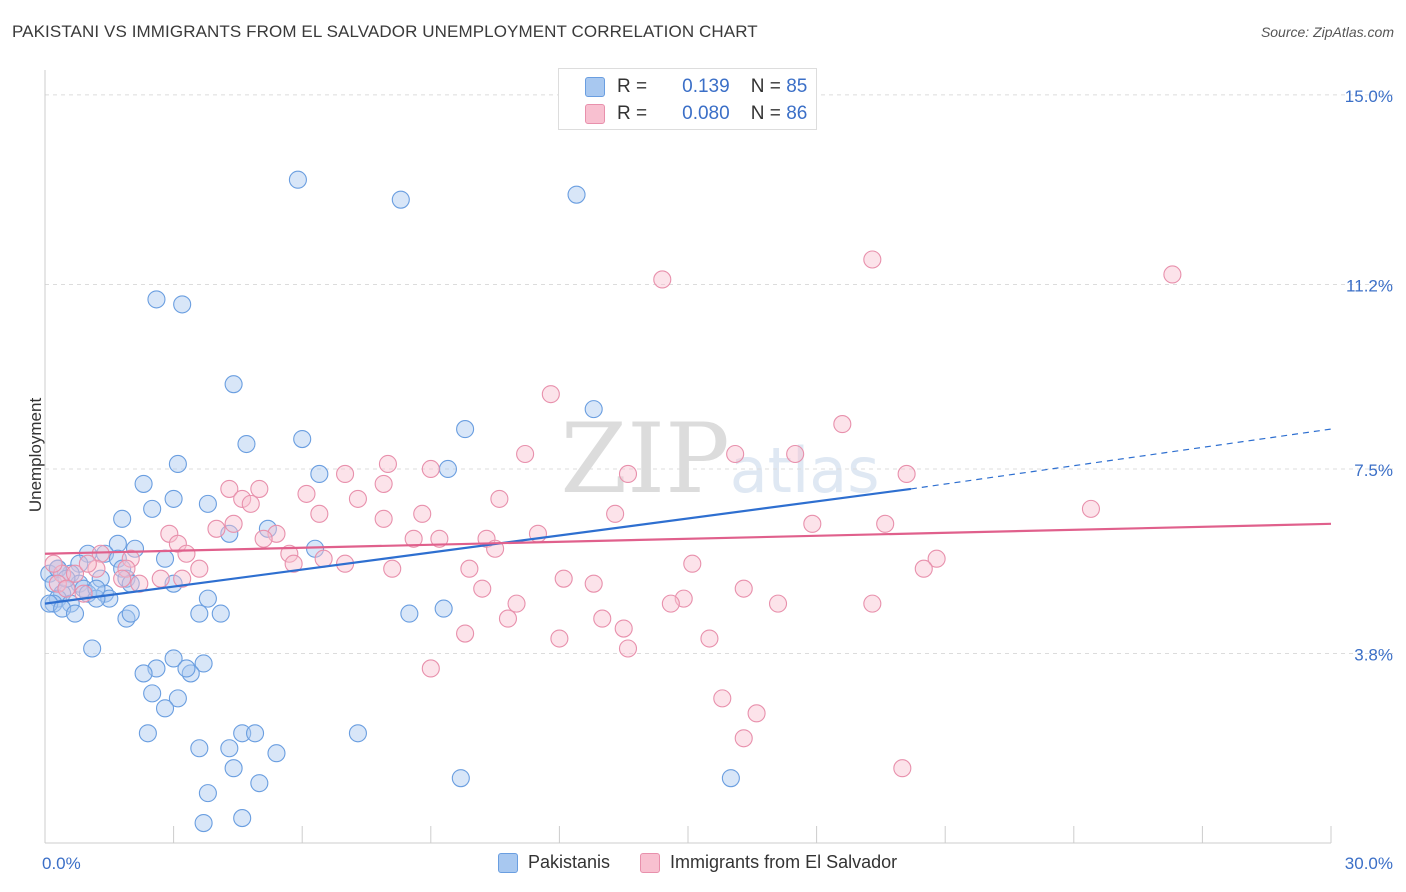  What do you see at coordinates (595, 87) in the screenshot?
I see `pakistanis-swatch` at bounding box center [595, 87].